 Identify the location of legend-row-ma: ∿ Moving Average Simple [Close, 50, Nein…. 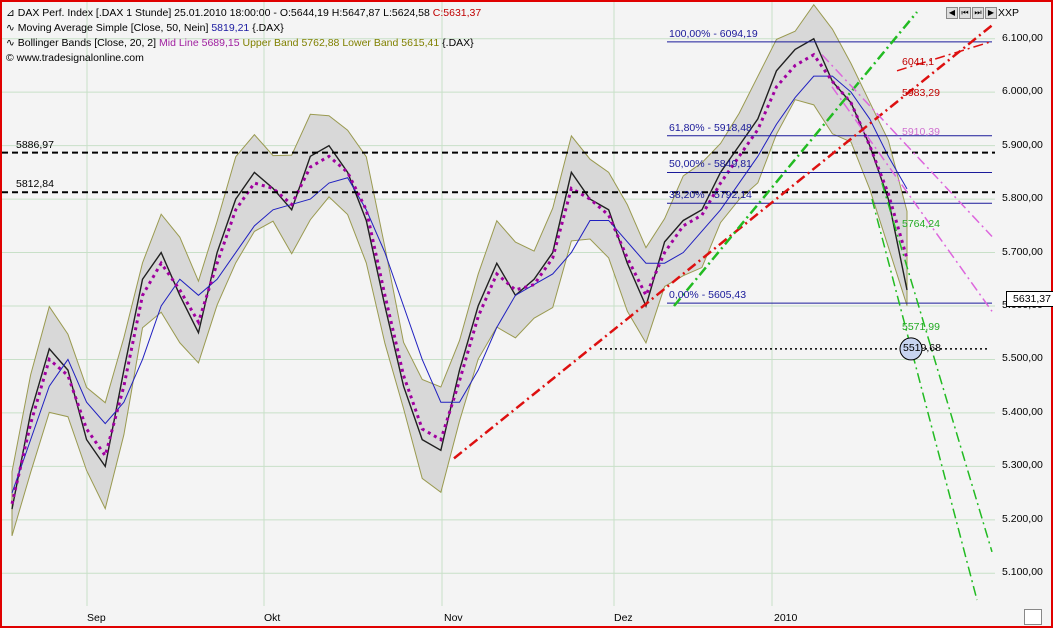
(243, 28).